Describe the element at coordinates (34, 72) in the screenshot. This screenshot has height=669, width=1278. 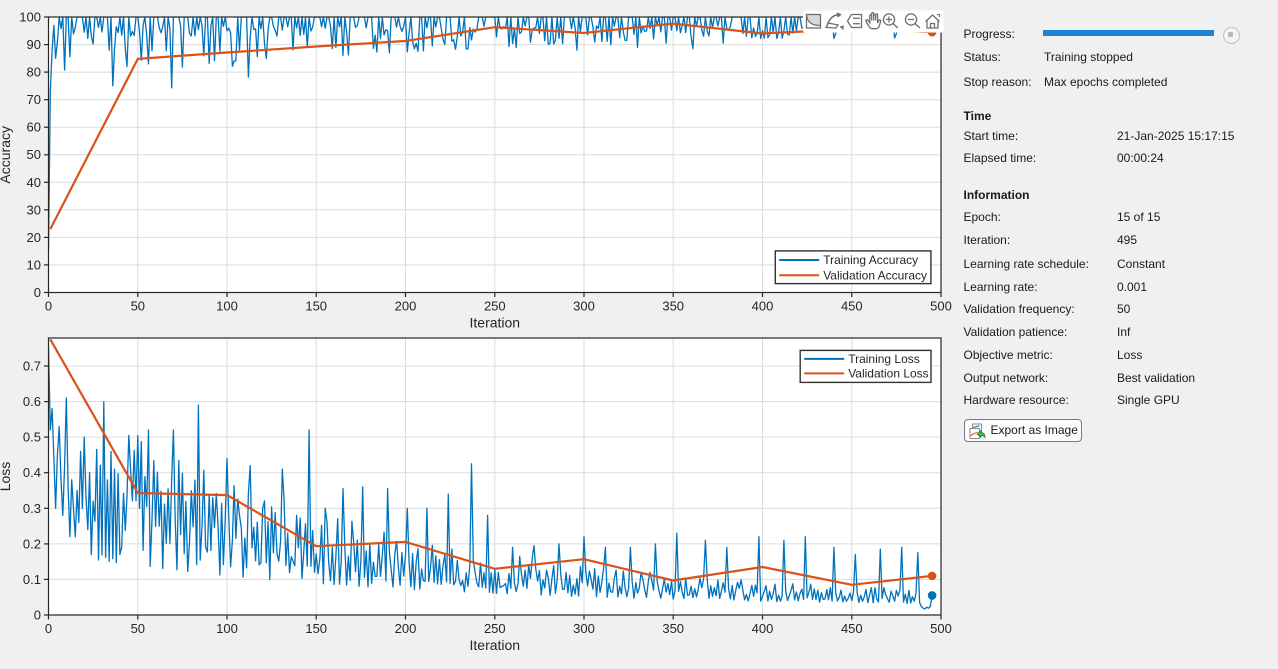
I see `svg-text: 80` at that location.